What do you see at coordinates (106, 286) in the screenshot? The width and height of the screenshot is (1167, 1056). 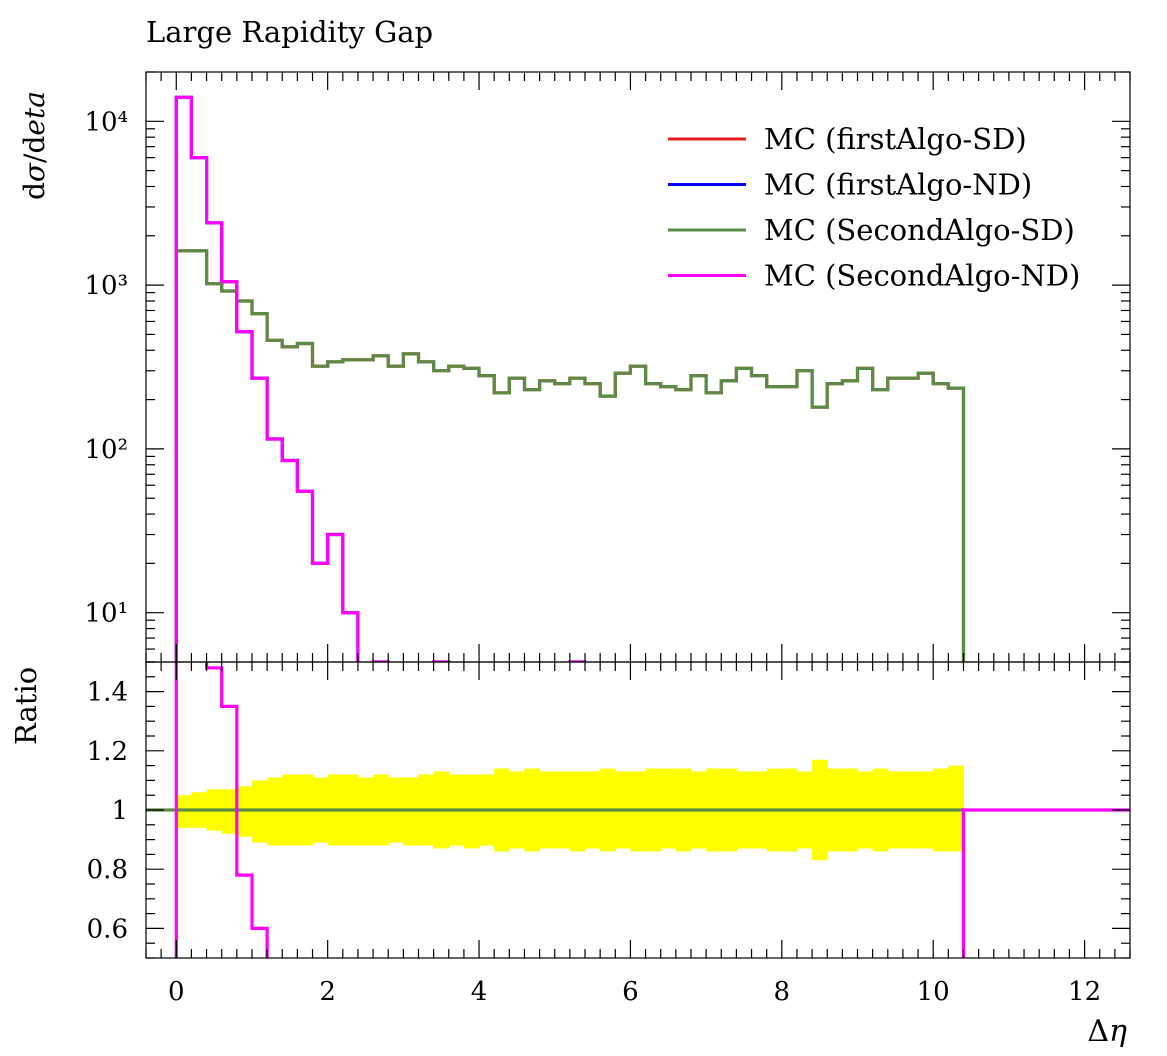 I see `y-tick-label-main: 10³` at bounding box center [106, 286].